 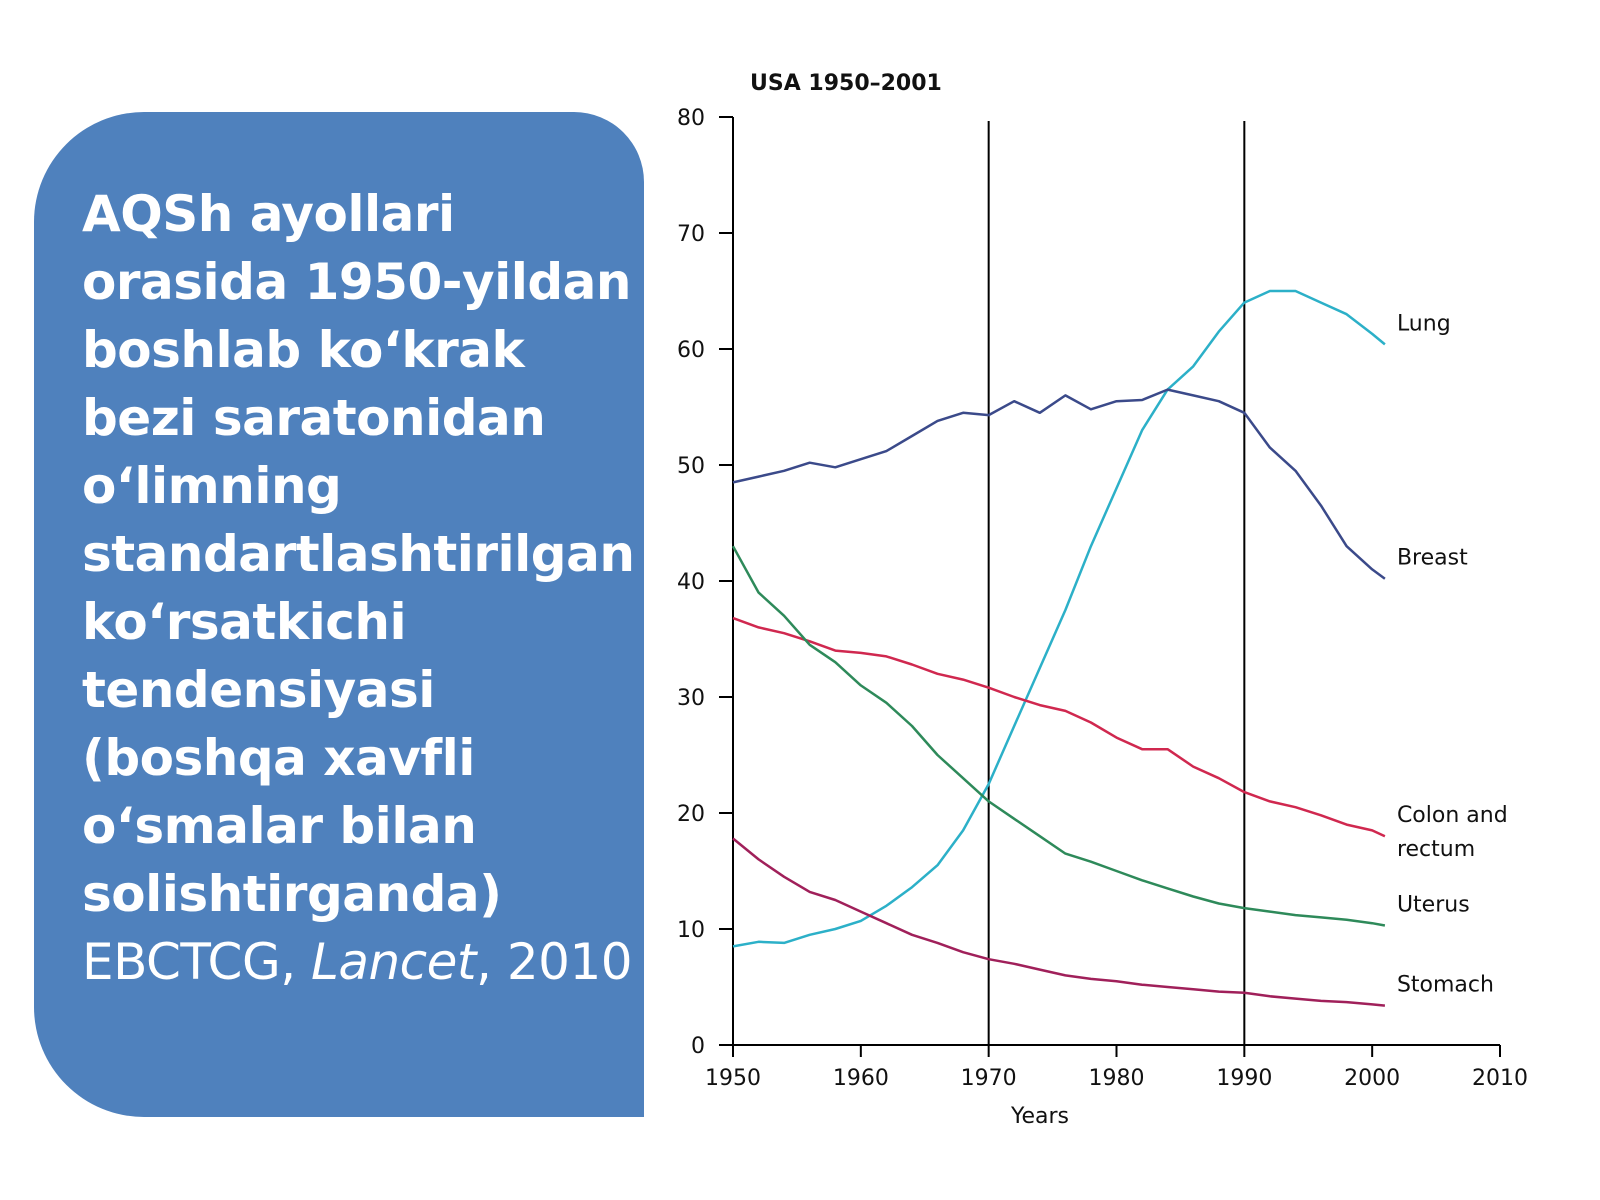 What do you see at coordinates (1500, 1078) in the screenshot?
I see `x-tick-label: 2010` at bounding box center [1500, 1078].